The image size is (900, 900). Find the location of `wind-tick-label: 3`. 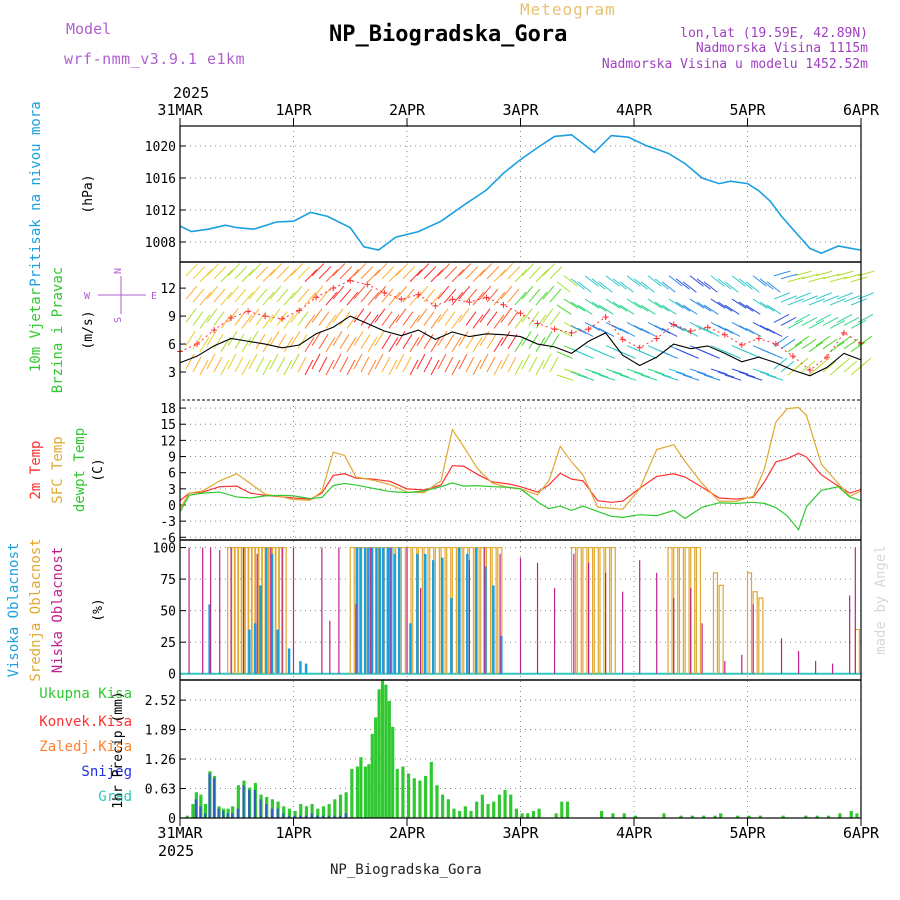

wind-tick-label: 3 is located at coordinates (172, 373).